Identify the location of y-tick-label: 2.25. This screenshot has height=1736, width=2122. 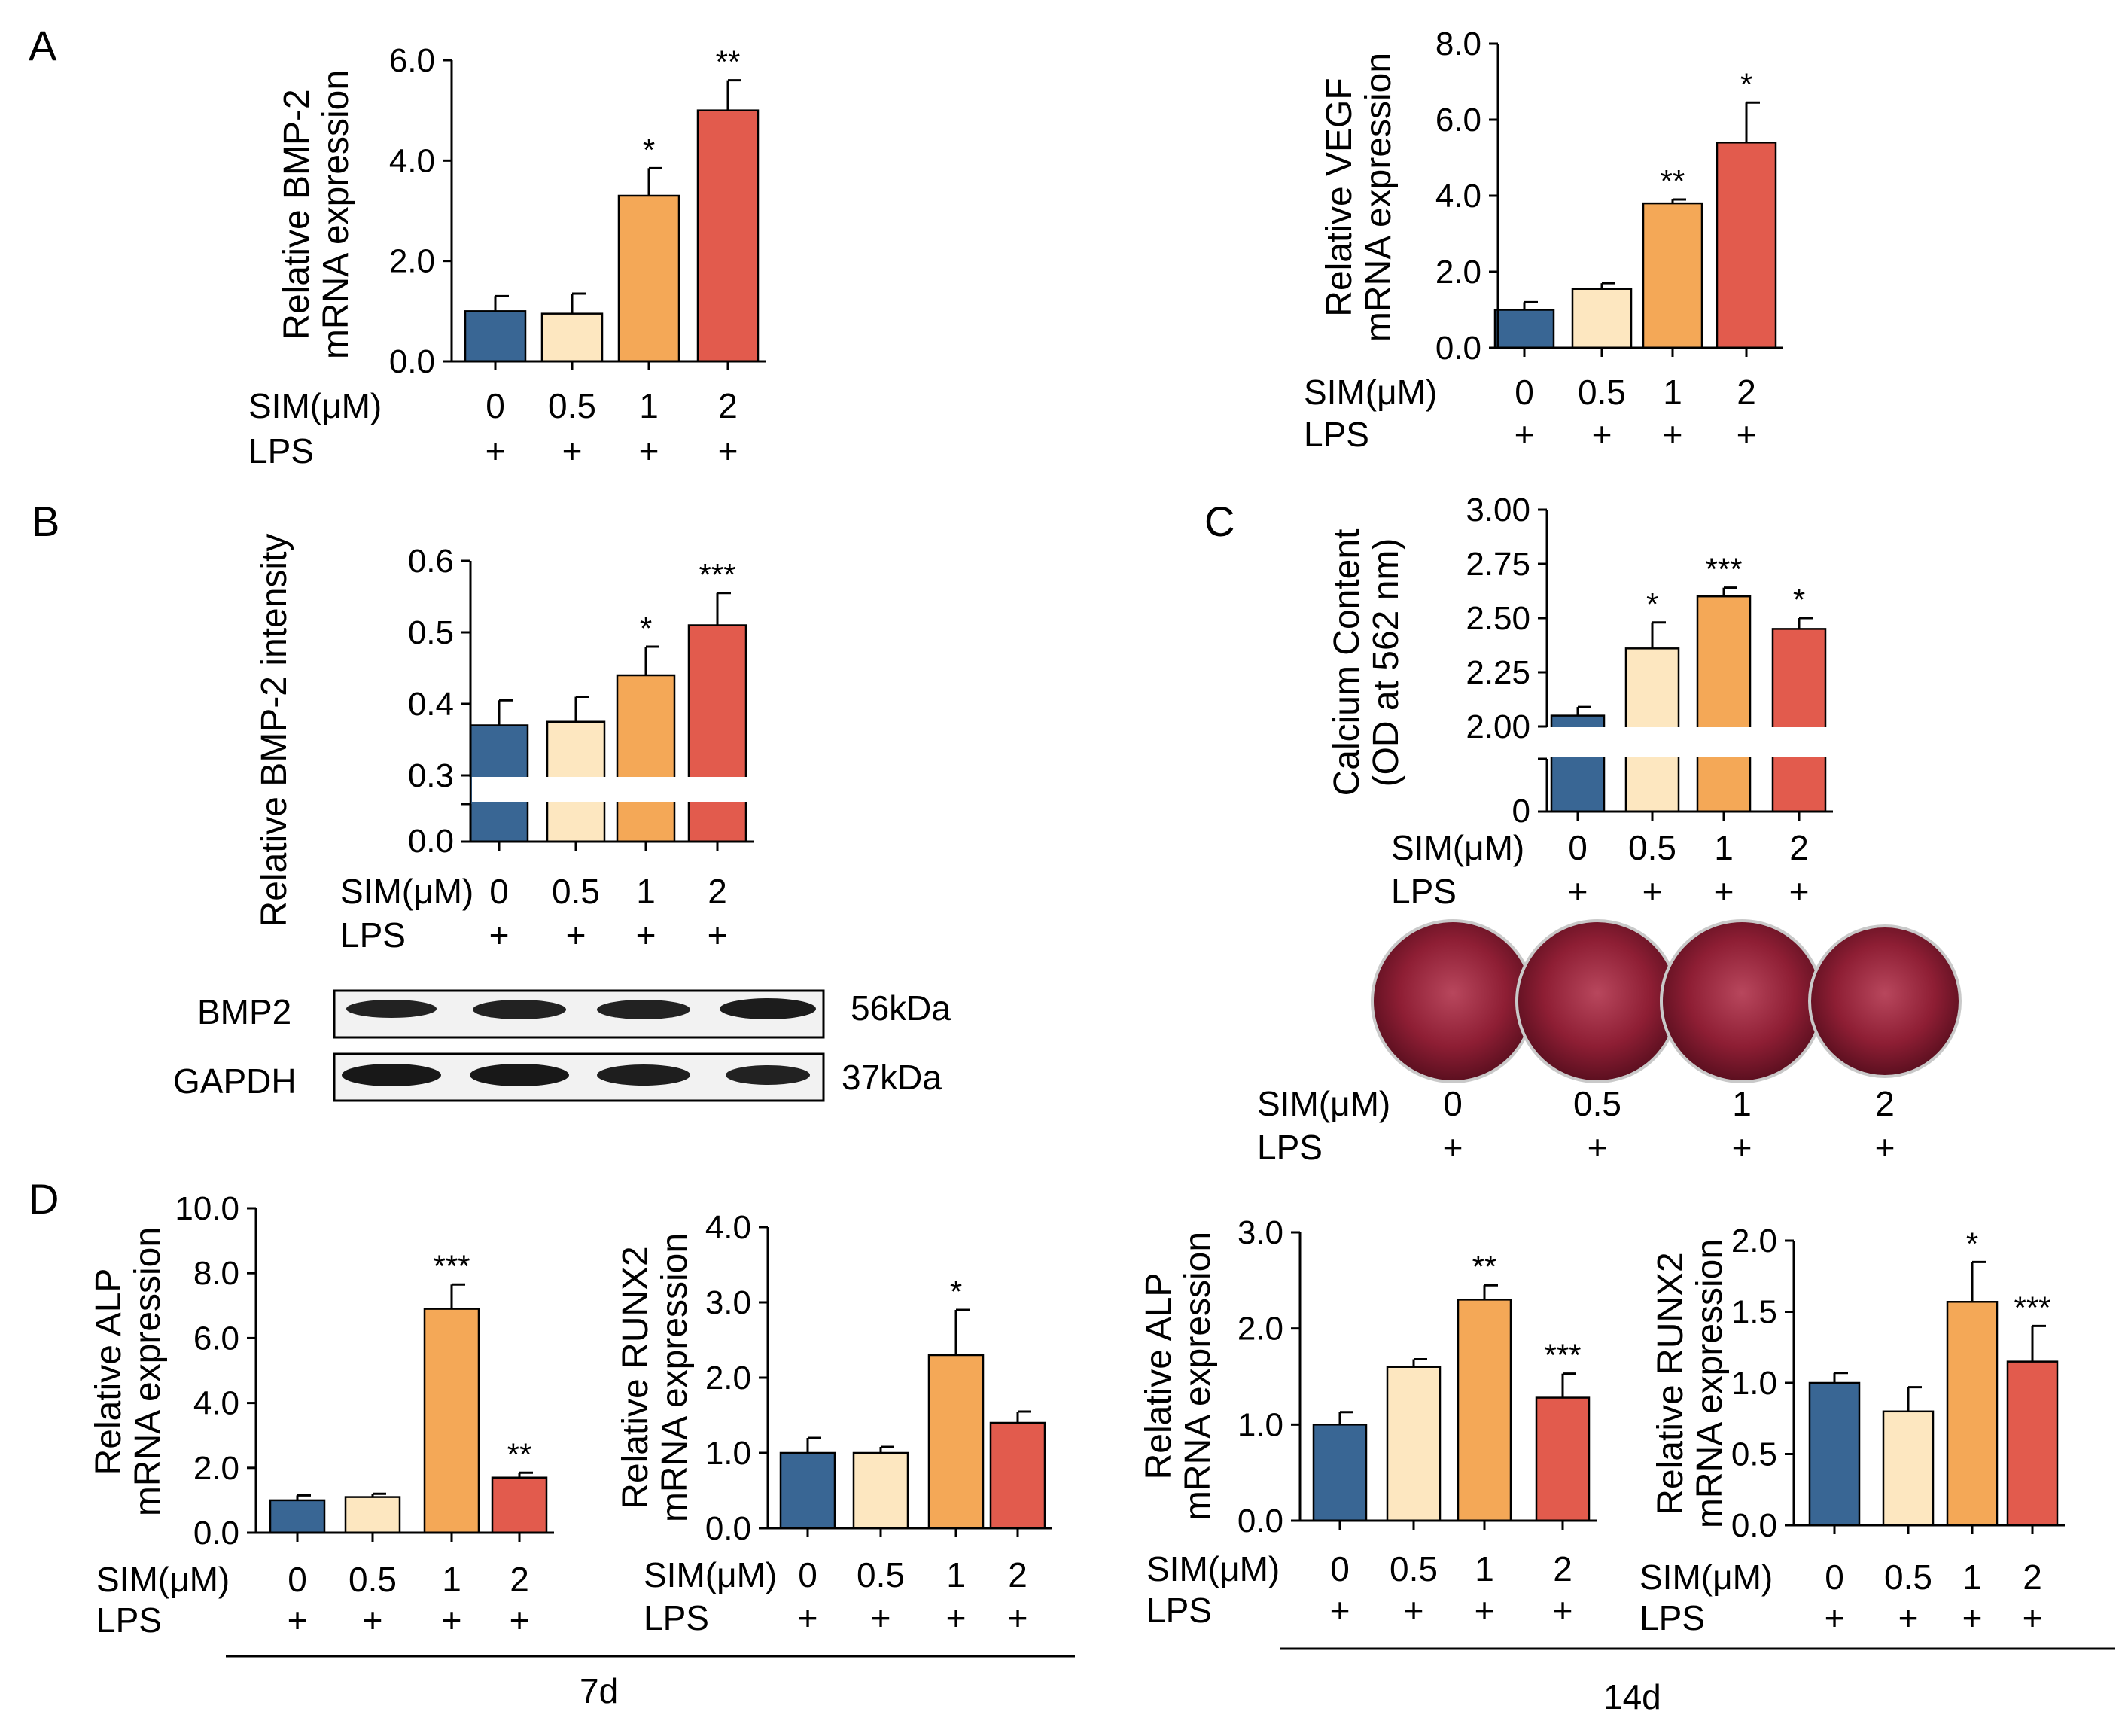
(1498, 672).